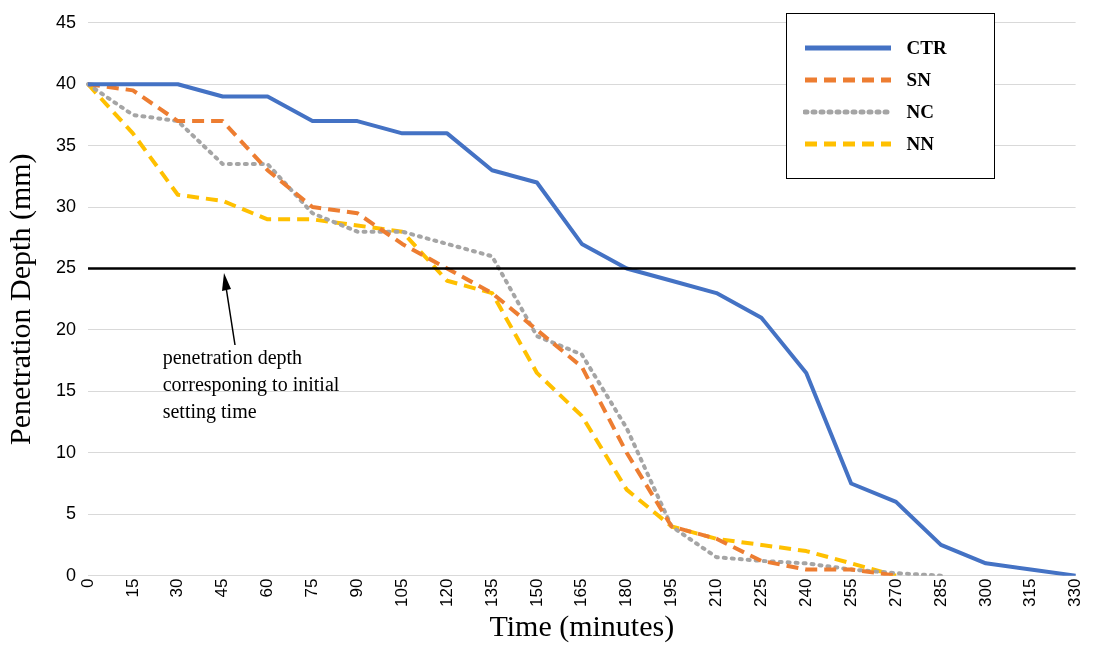 Image resolution: width=1099 pixels, height=646 pixels. What do you see at coordinates (132, 588) in the screenshot?
I see `x-tick-label: 15` at bounding box center [132, 588].